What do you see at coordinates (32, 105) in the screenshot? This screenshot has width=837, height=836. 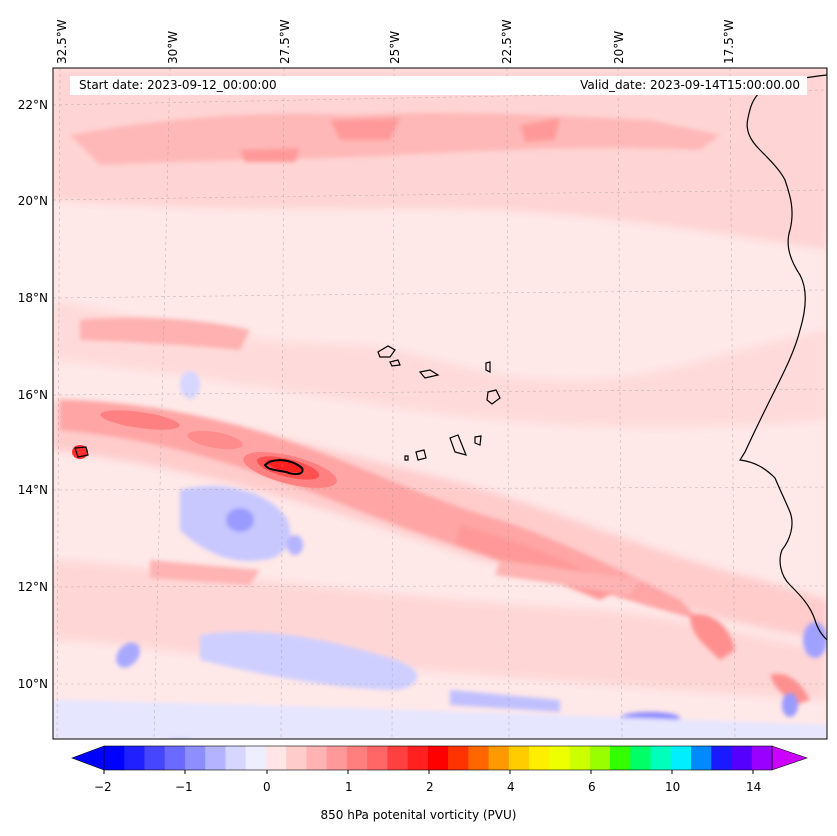 I see `lat-label: 22°N` at bounding box center [32, 105].